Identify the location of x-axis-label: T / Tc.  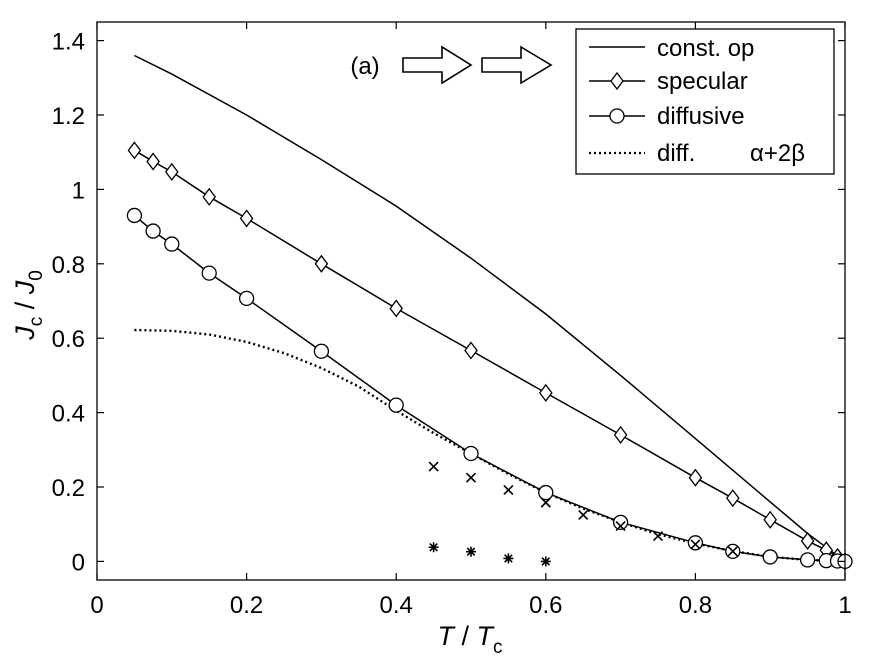
(469, 639).